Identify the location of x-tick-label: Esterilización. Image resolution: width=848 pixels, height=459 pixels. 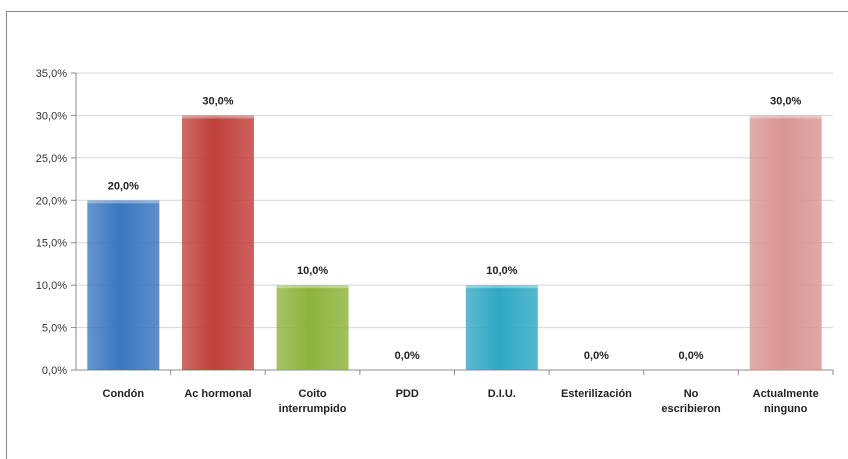
(596, 394).